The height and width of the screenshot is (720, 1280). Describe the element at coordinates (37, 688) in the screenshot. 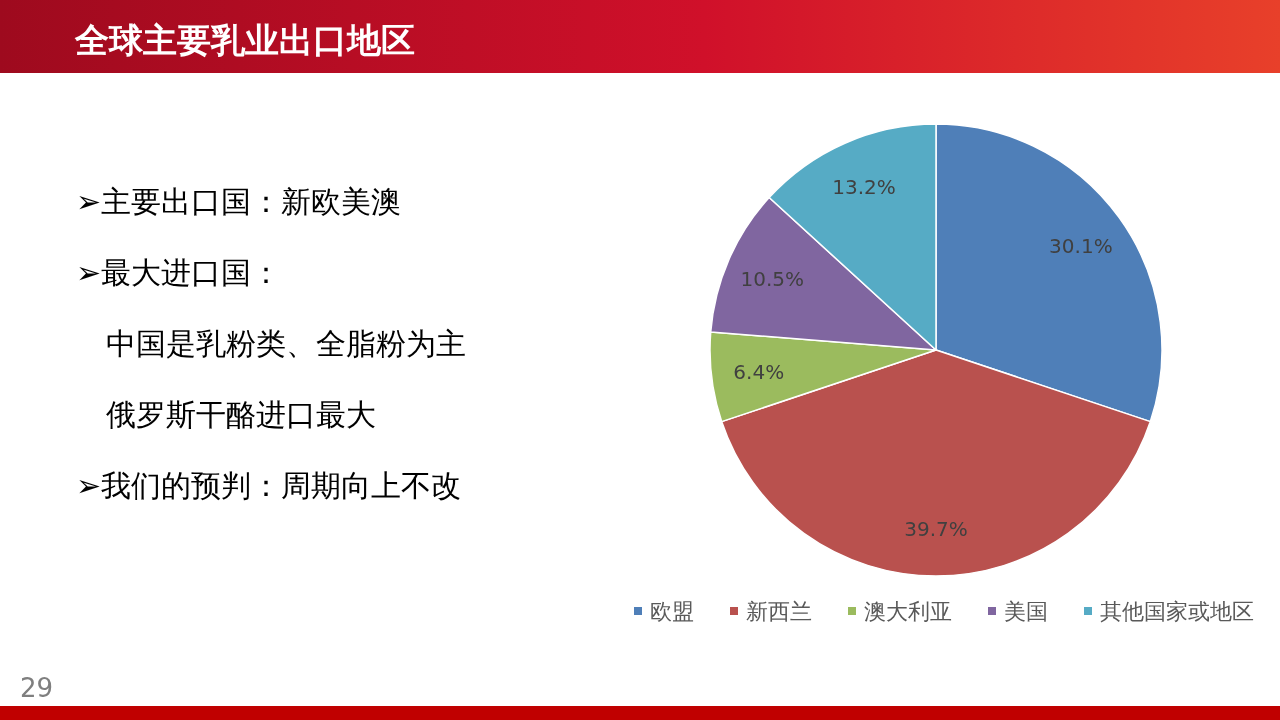

I see `text: 29` at that location.